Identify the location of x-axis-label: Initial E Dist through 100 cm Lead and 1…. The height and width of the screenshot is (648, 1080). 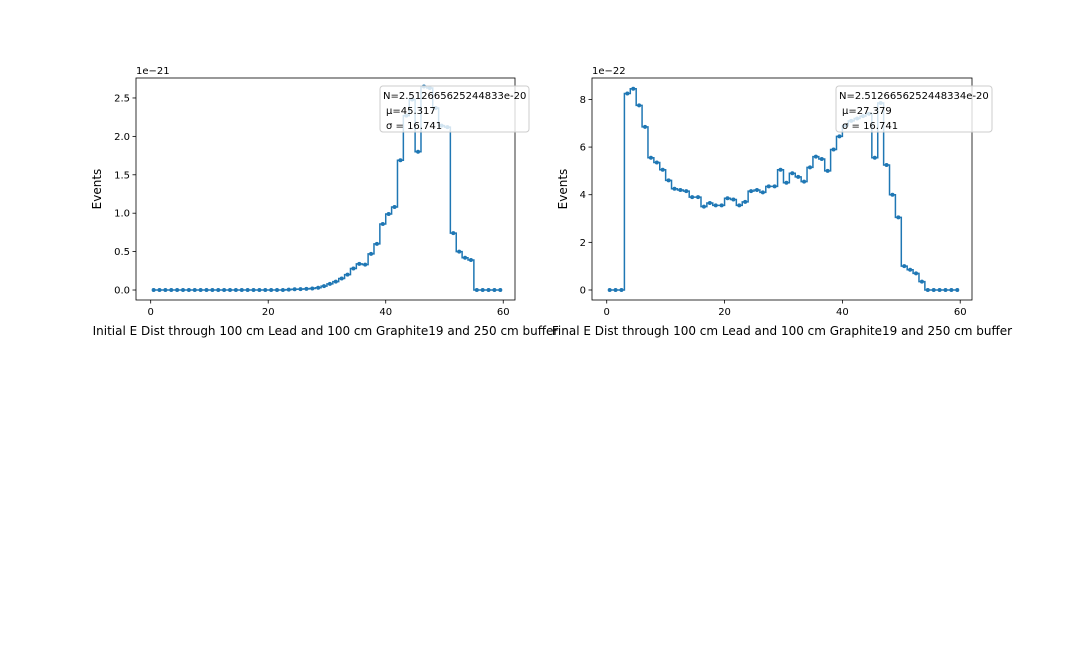
(326, 331).